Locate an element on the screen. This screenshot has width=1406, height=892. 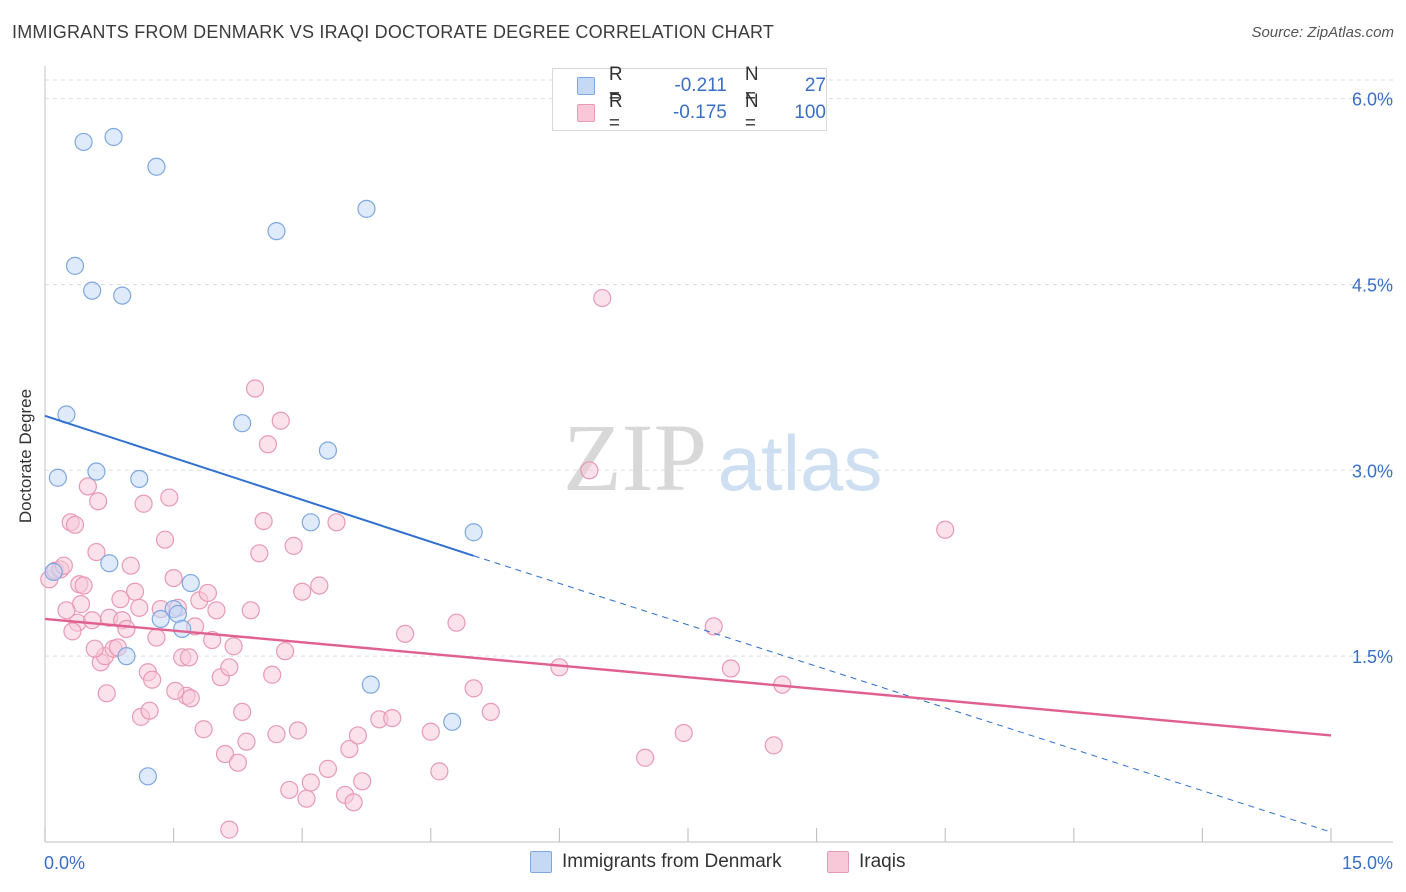
x-tick-label: 0.0% is located at coordinates (64, 863).